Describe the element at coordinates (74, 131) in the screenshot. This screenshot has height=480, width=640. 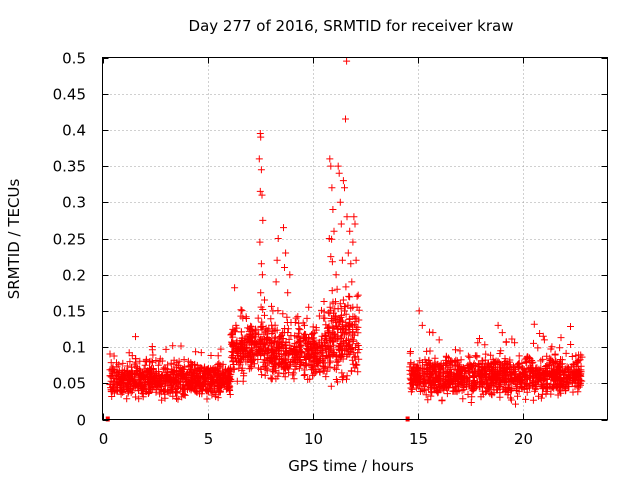
I see `y-tick-label: 0.4` at that location.